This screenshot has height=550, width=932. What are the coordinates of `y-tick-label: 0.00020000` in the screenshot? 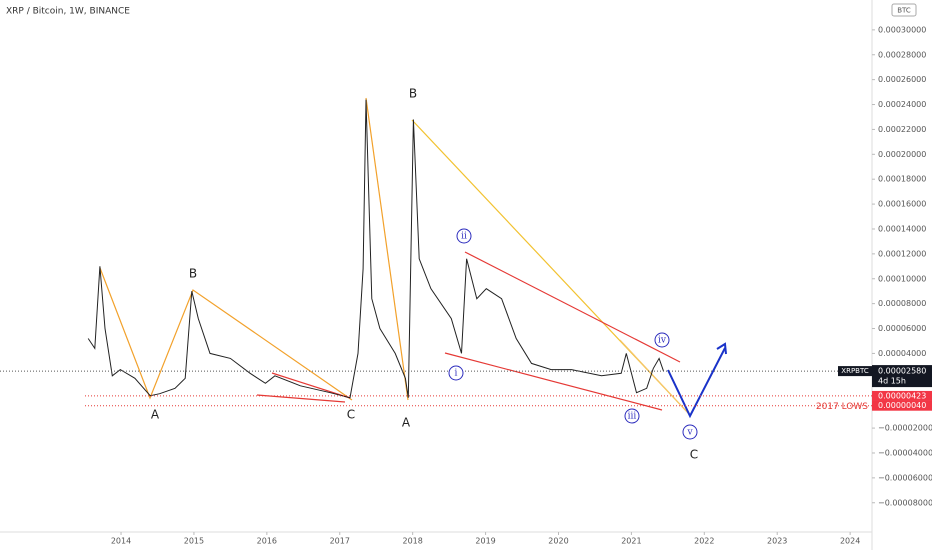 It's located at (902, 154).